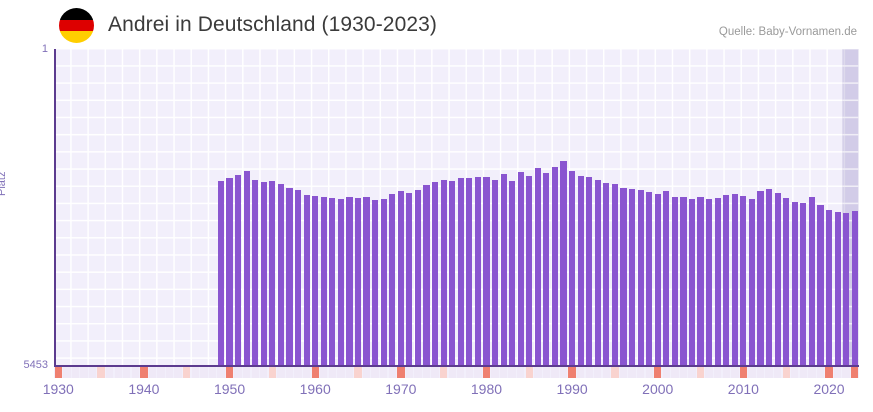 The image size is (873, 412). What do you see at coordinates (144, 389) in the screenshot?
I see `x-axis-tick-label: 1940` at bounding box center [144, 389].